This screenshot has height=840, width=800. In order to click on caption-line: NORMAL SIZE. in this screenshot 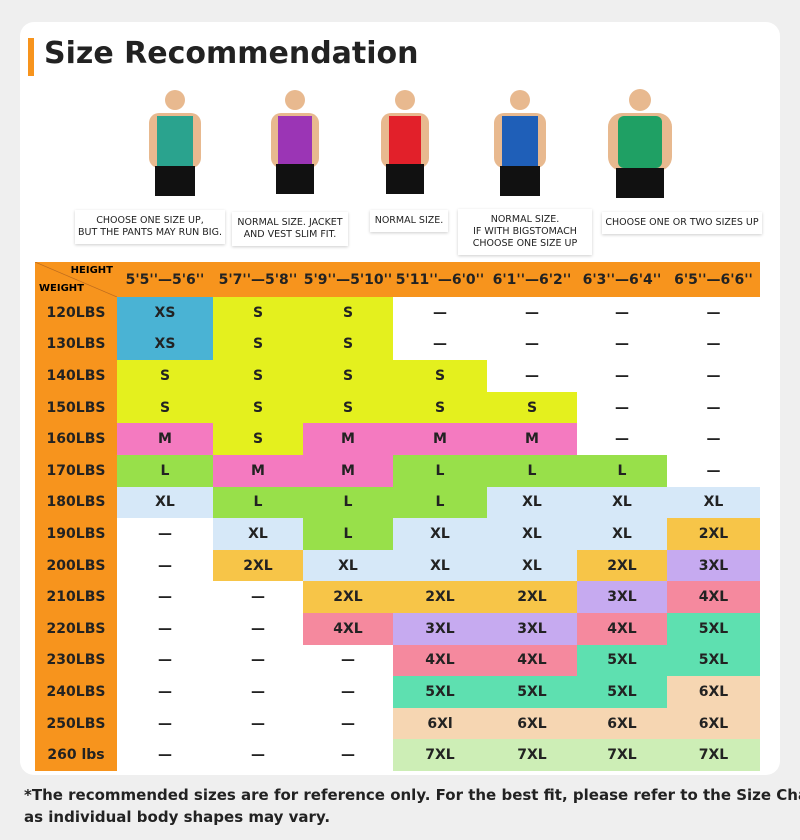, I will do `click(409, 220)`.